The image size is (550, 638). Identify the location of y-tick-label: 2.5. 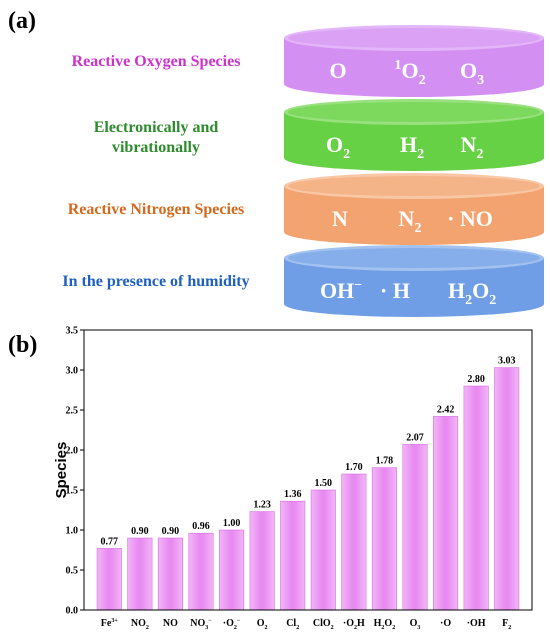
(72, 411).